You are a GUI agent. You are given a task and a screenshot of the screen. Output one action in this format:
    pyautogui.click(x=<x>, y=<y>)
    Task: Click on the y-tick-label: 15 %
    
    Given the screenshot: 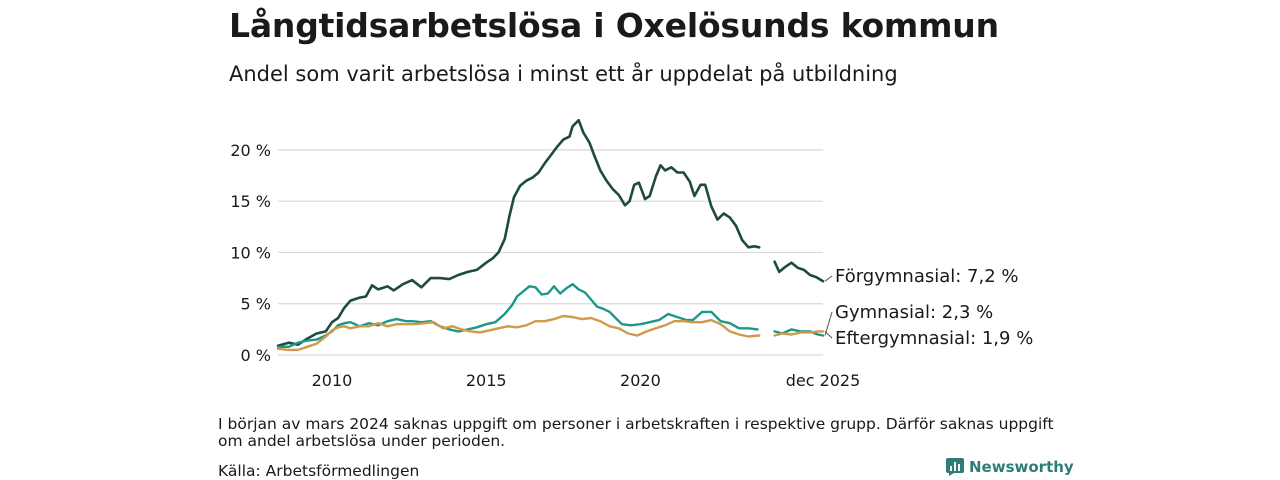 What is the action you would take?
    pyautogui.click(x=250, y=201)
    